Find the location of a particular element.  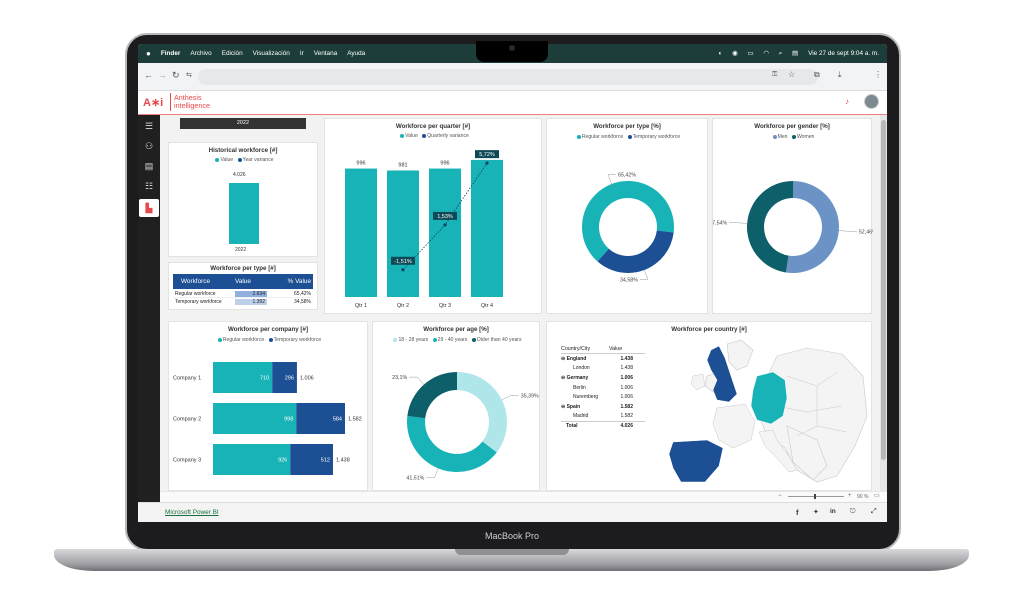

matrix-row: ⊖ Spain 1.582 is located at coordinates (603, 407).